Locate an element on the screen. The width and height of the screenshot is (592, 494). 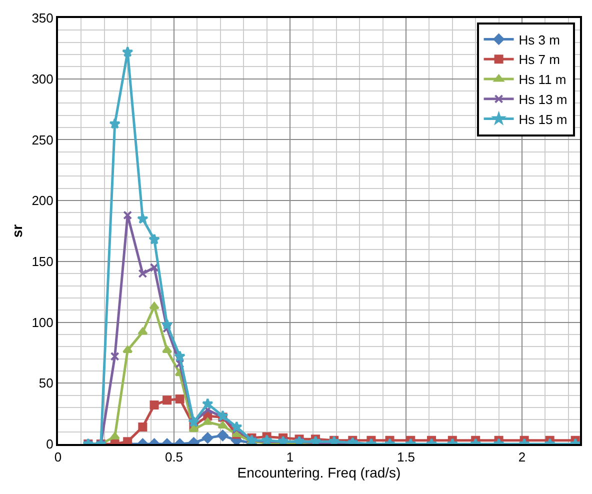
legend-label: Hs 11 m is located at coordinates (542, 80).